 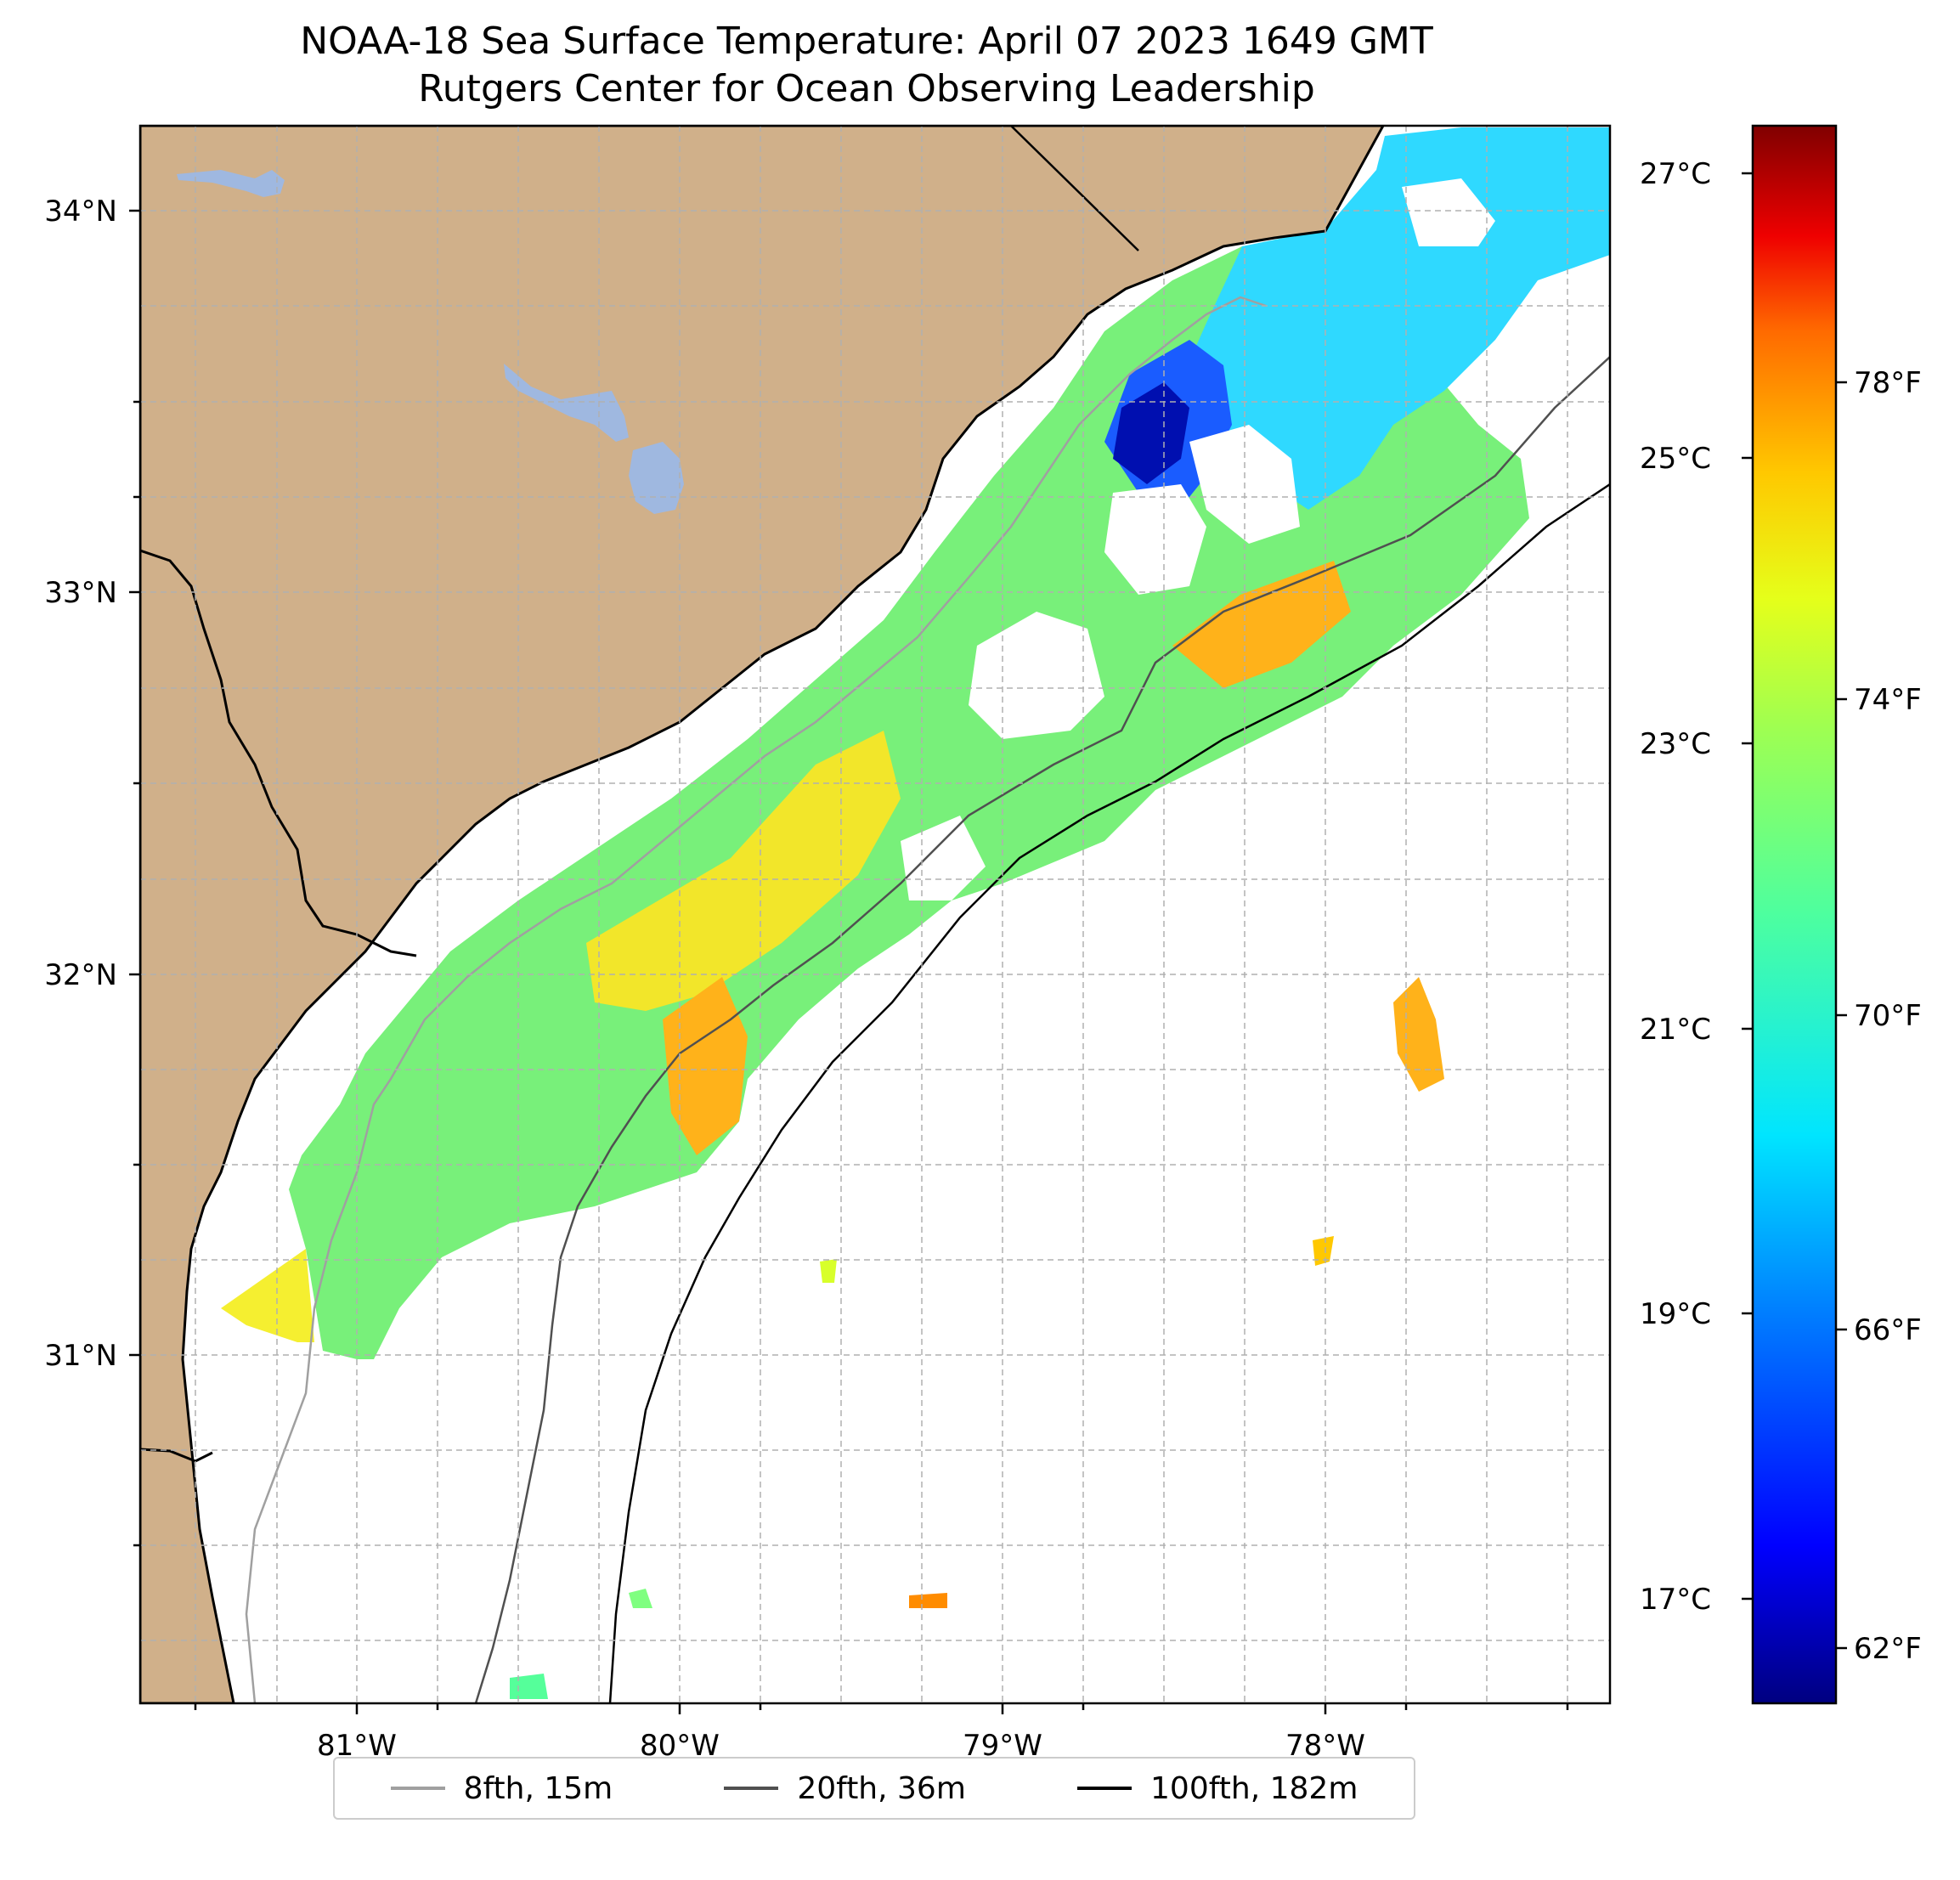 What do you see at coordinates (1675, 744) in the screenshot?
I see `colorbar-celsius-label: 23°C` at bounding box center [1675, 744].